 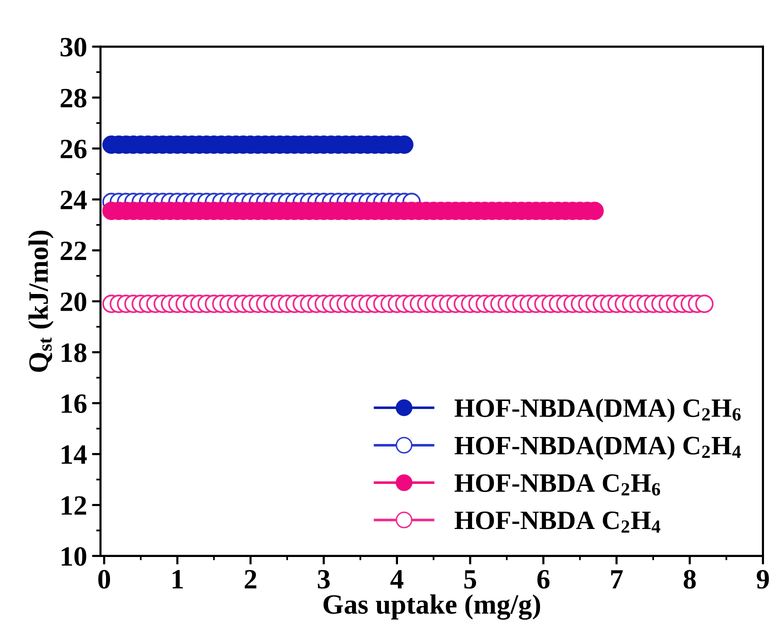 What do you see at coordinates (74, 404) in the screenshot?
I see `y-tick-label: 16` at bounding box center [74, 404].